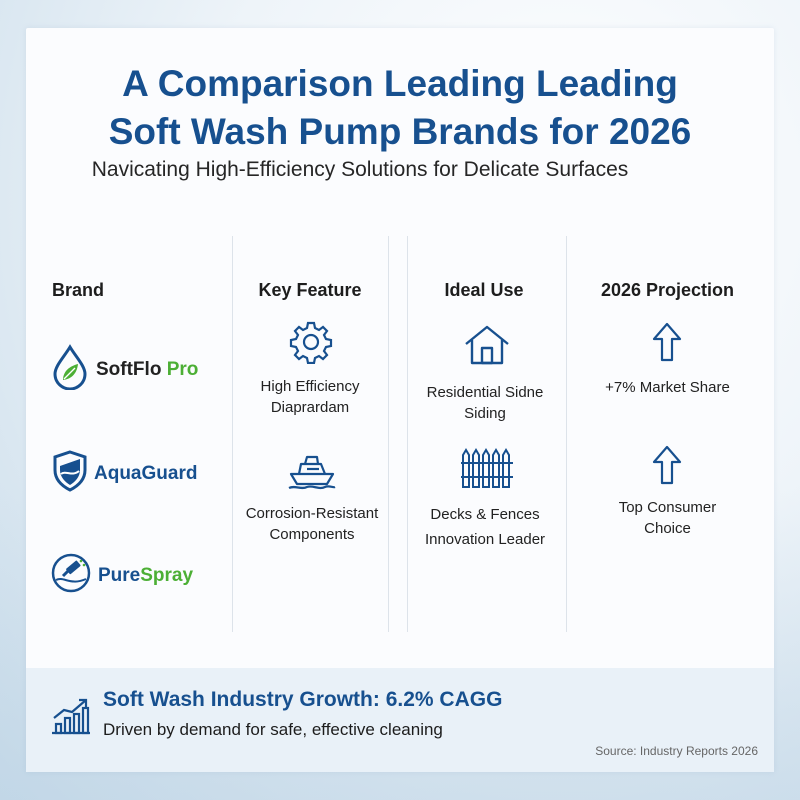 The height and width of the screenshot is (800, 800). I want to click on column-header-use: Ideal Use, so click(484, 290).